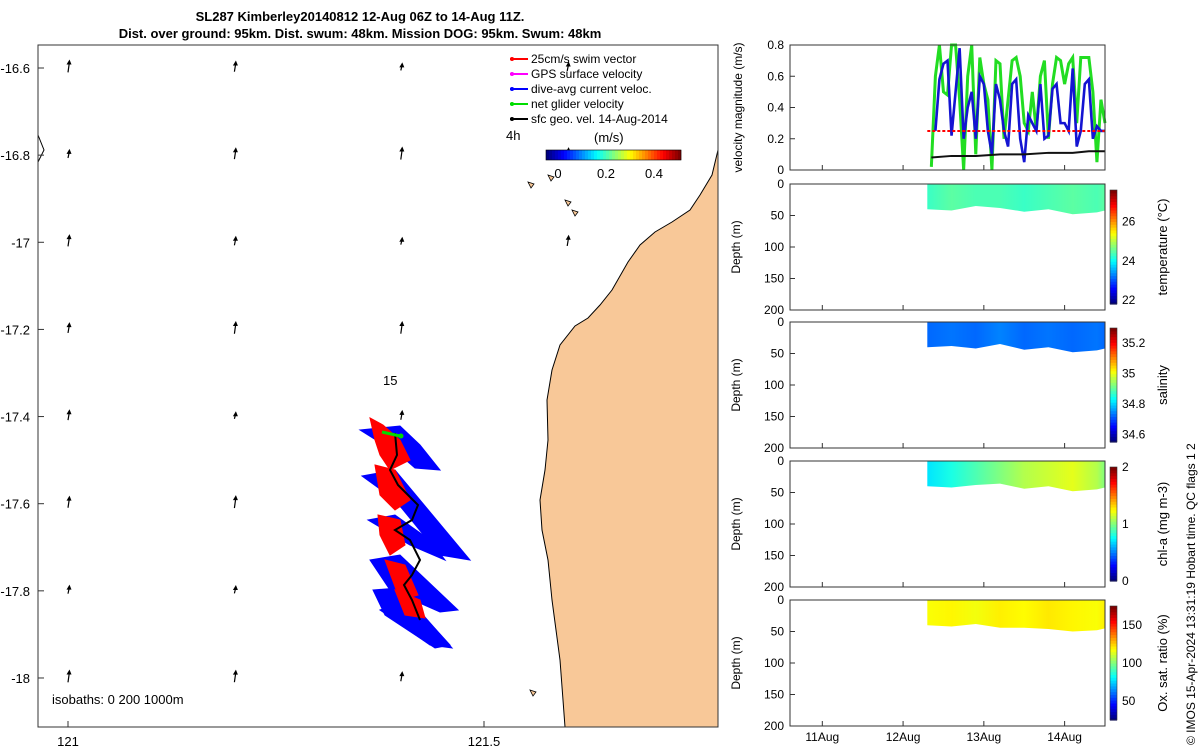  Describe the element at coordinates (15, 591) in the screenshot. I see `lat-tick-label: -17.8` at that location.